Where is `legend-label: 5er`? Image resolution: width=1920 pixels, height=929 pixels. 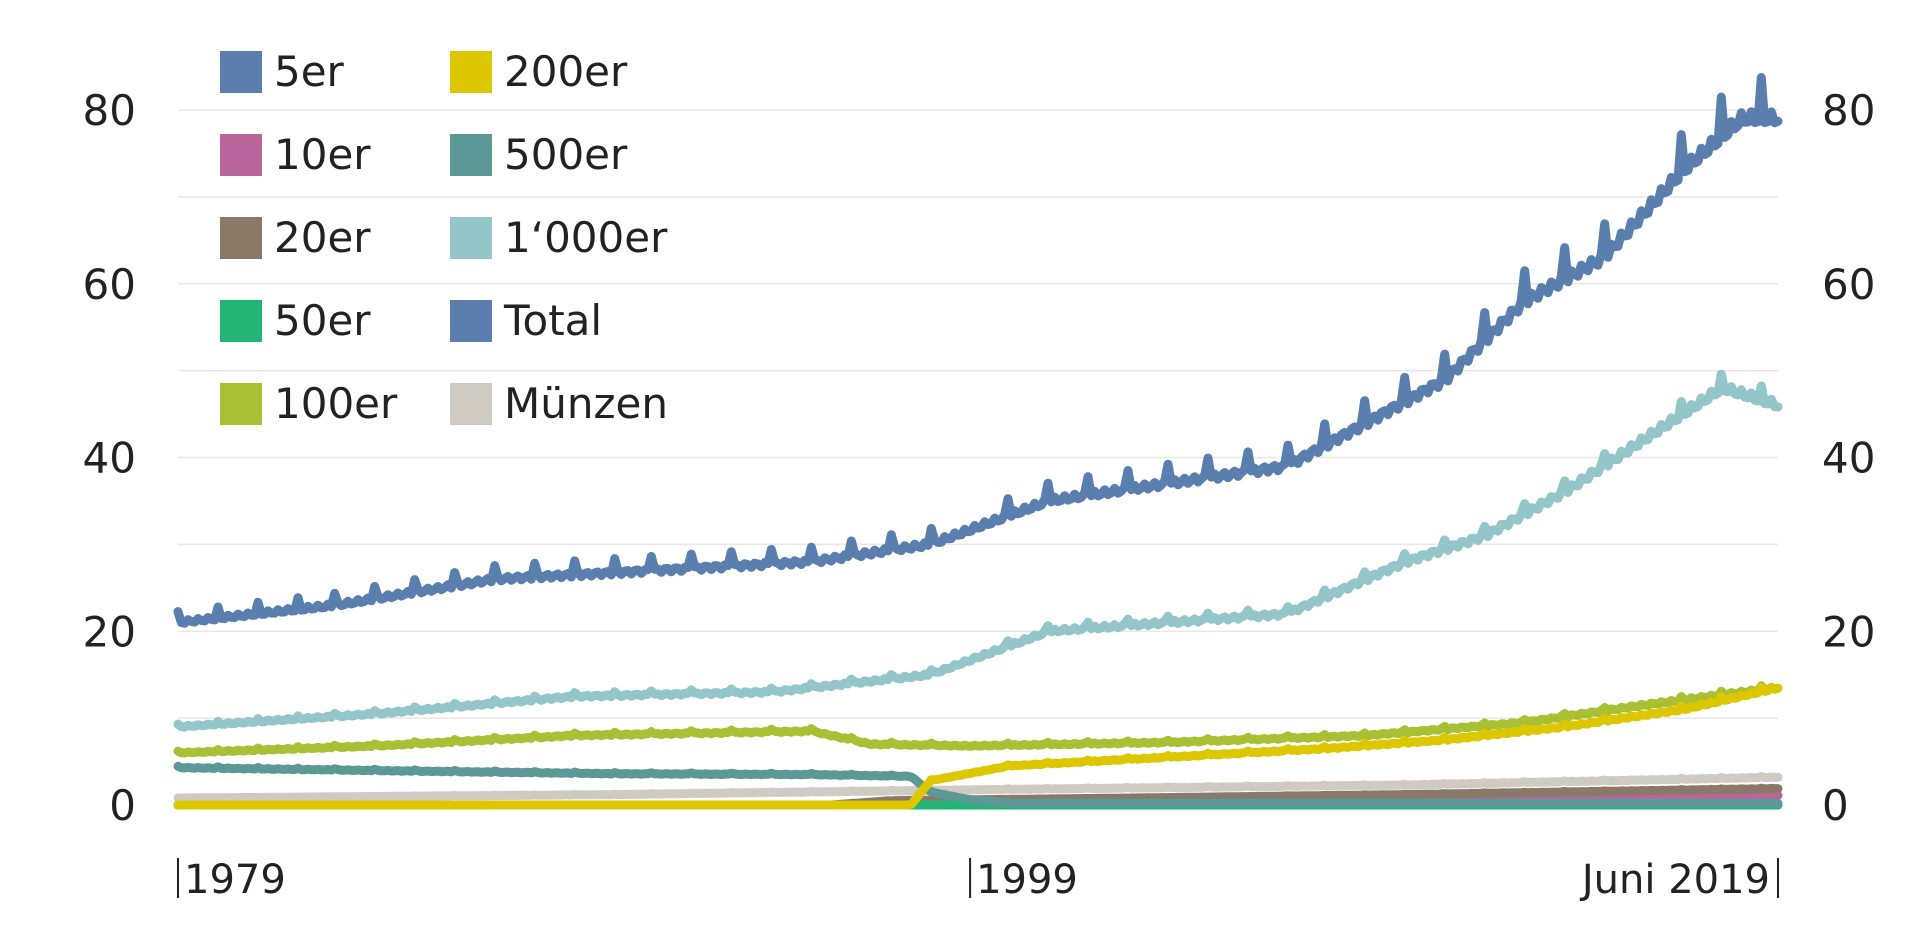 legend-label: 5er is located at coordinates (309, 71).